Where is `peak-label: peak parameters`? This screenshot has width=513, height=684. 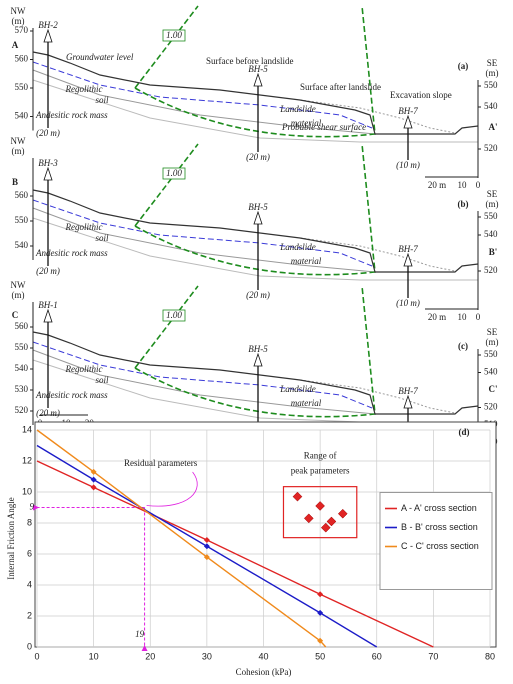
peak-label: peak parameters is located at coordinates (320, 471).